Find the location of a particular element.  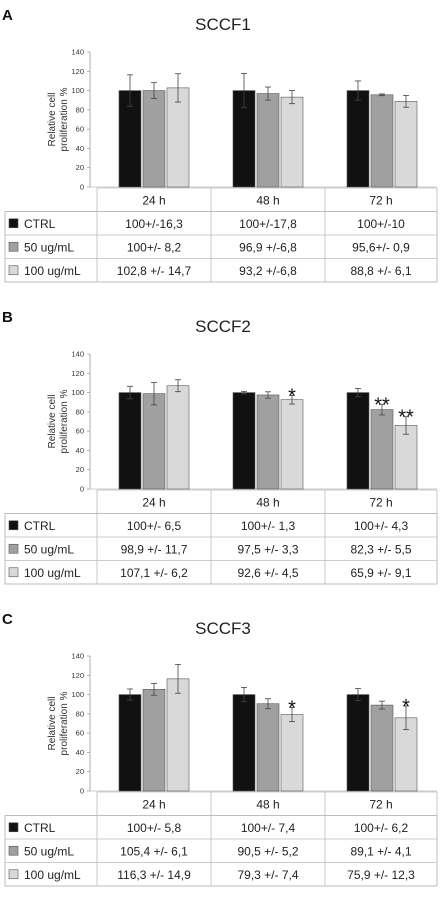

data-label: 95,6+/- 0,9 is located at coordinates (381, 247).